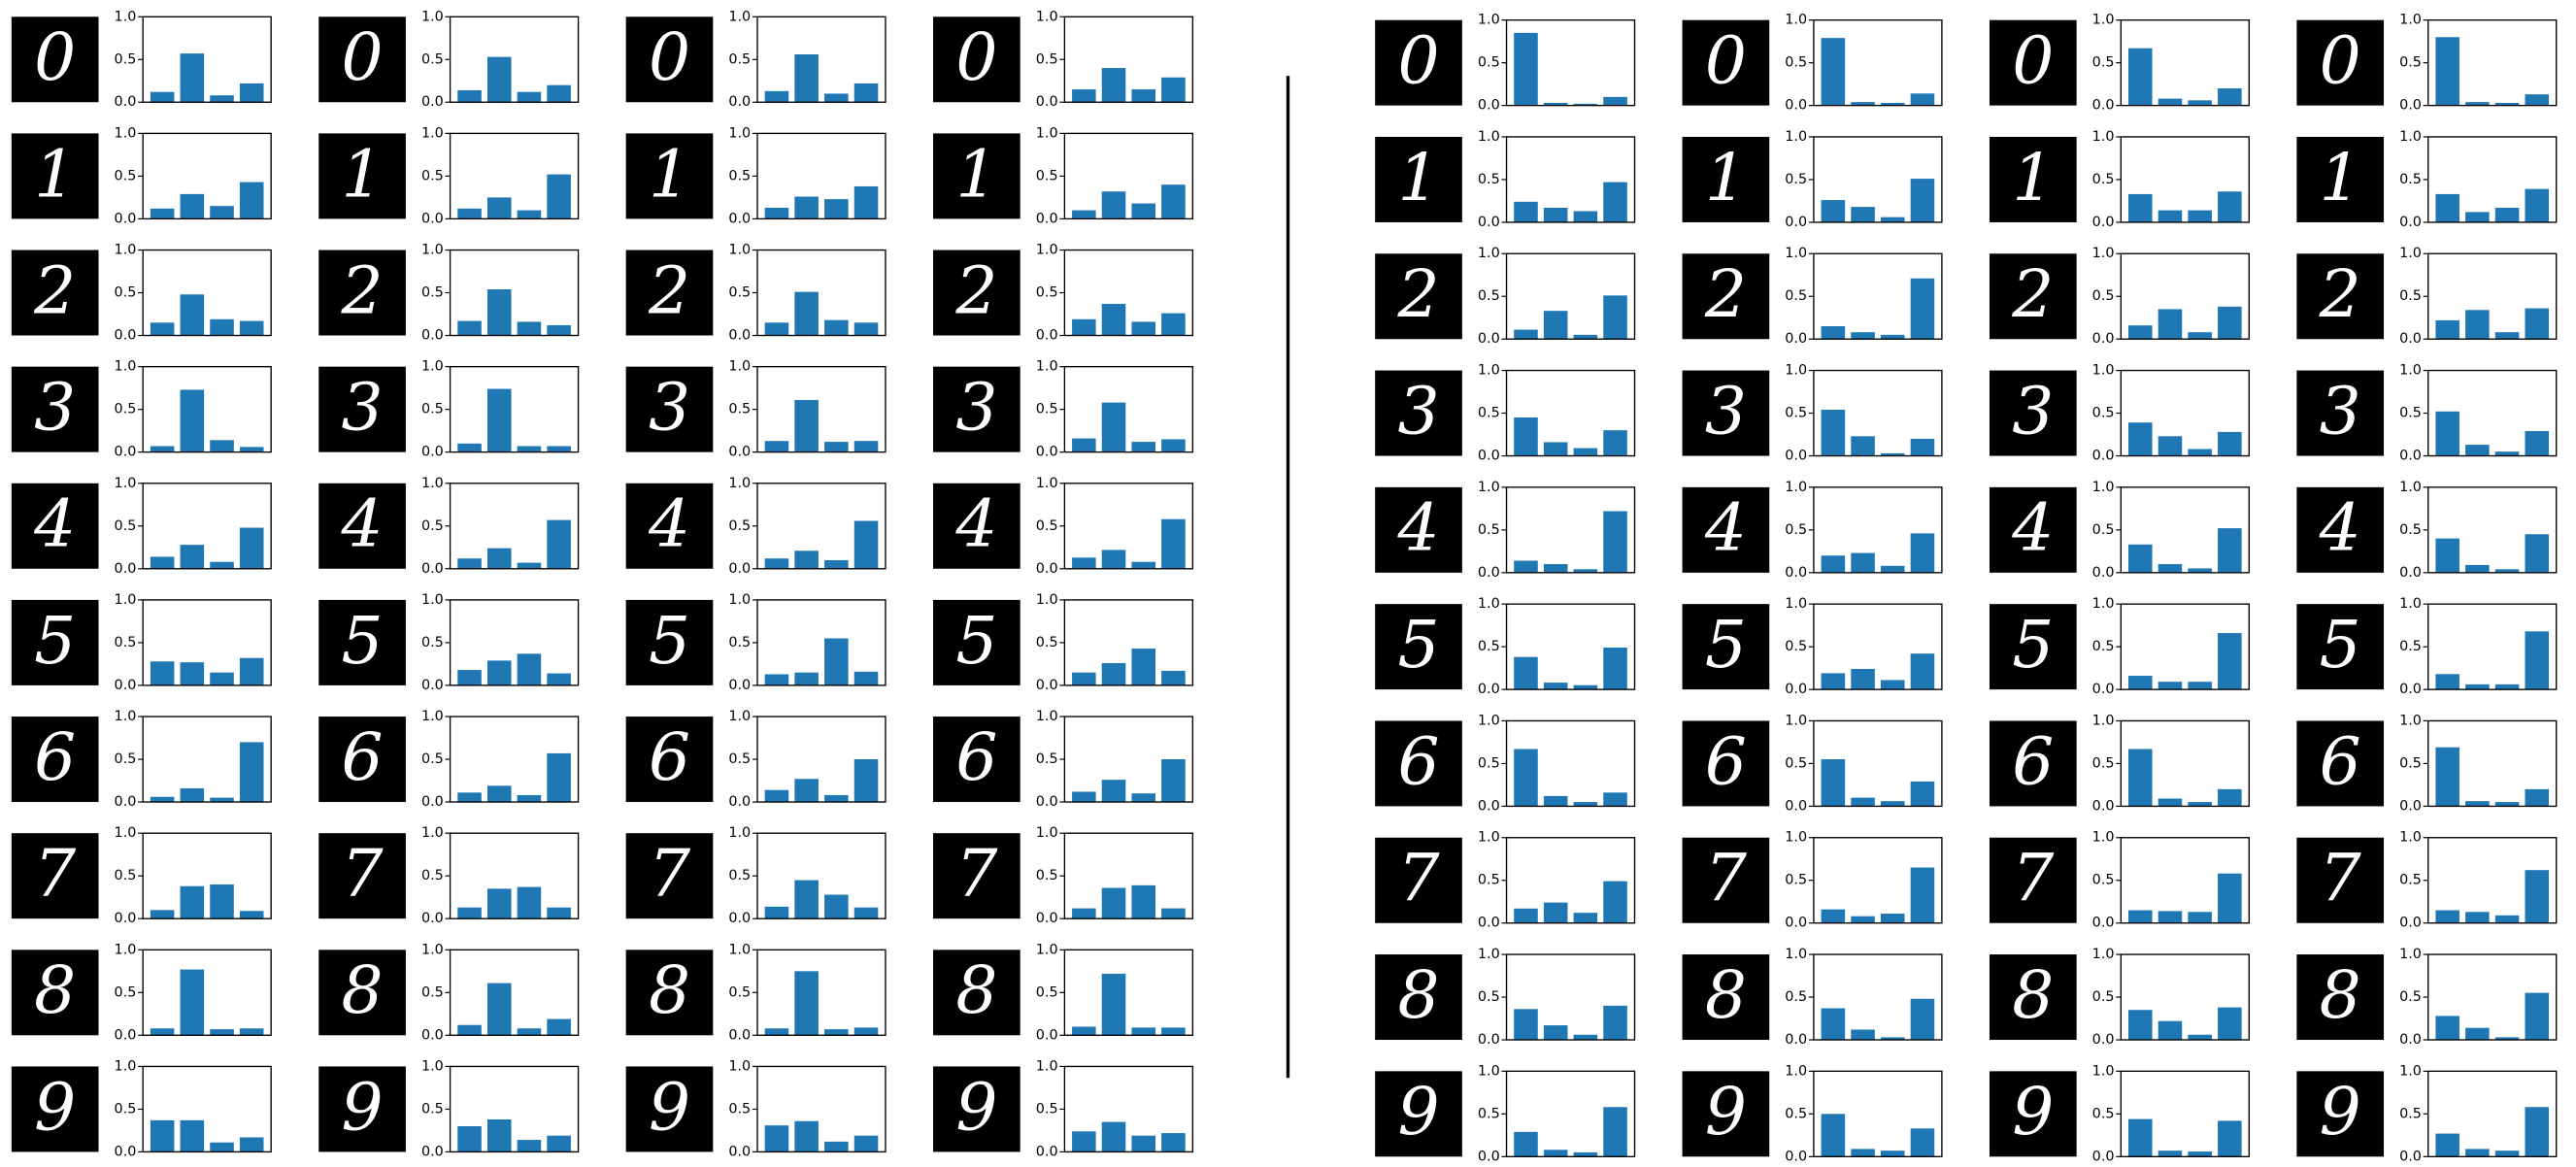  What do you see at coordinates (670, 640) in the screenshot?
I see `digit-glyph: 5` at bounding box center [670, 640].